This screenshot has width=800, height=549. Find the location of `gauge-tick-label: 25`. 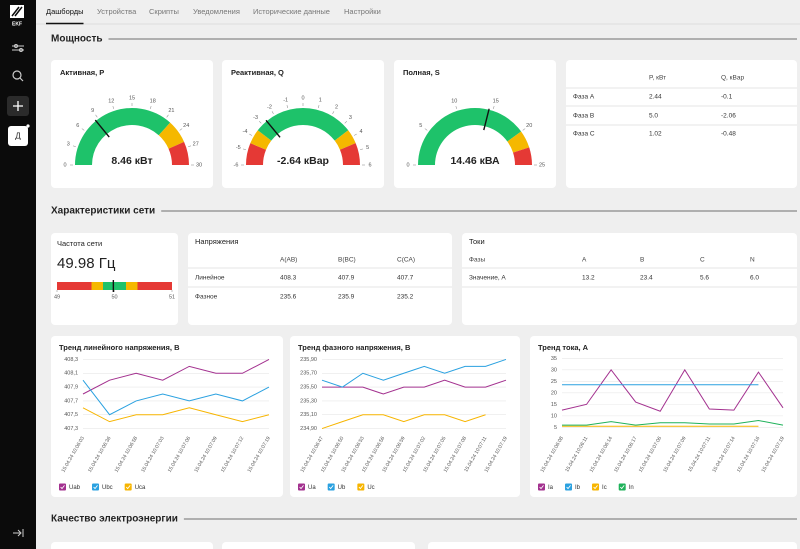

gauge-tick-label: 25 is located at coordinates (542, 165).